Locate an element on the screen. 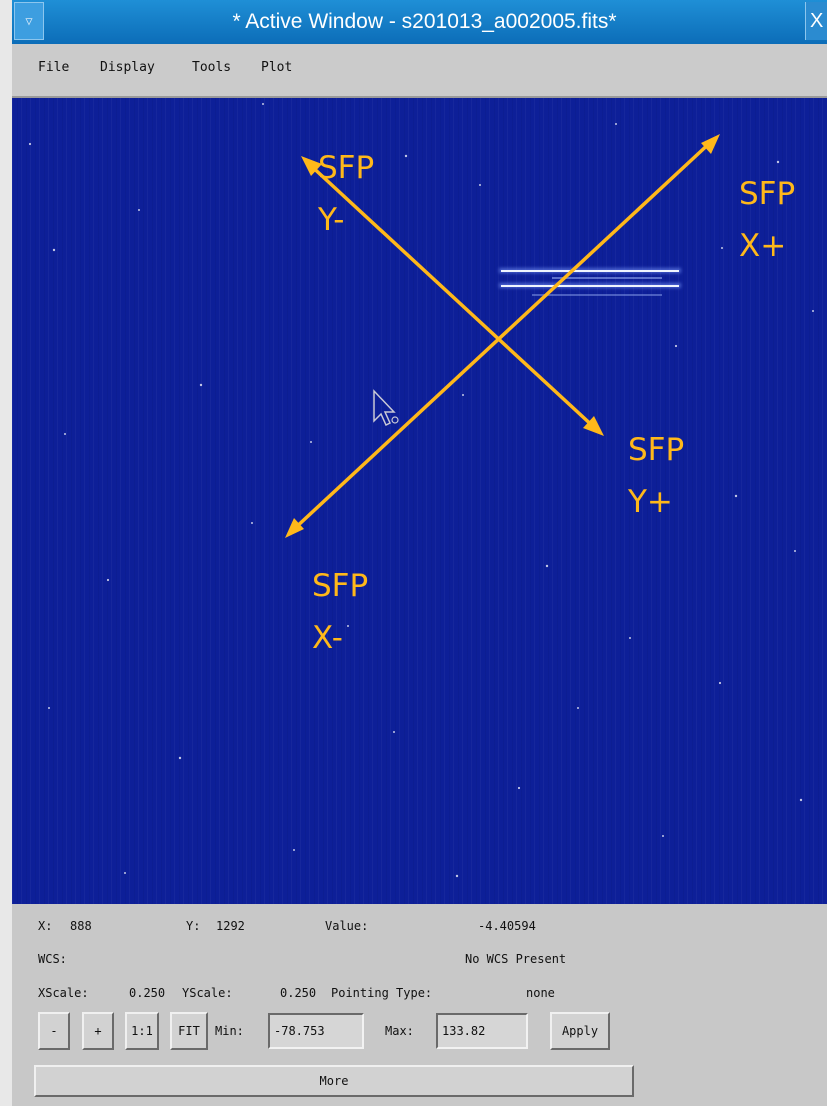 Image resolution: width=827 pixels, height=1106 pixels. max-input is located at coordinates (482, 1031).